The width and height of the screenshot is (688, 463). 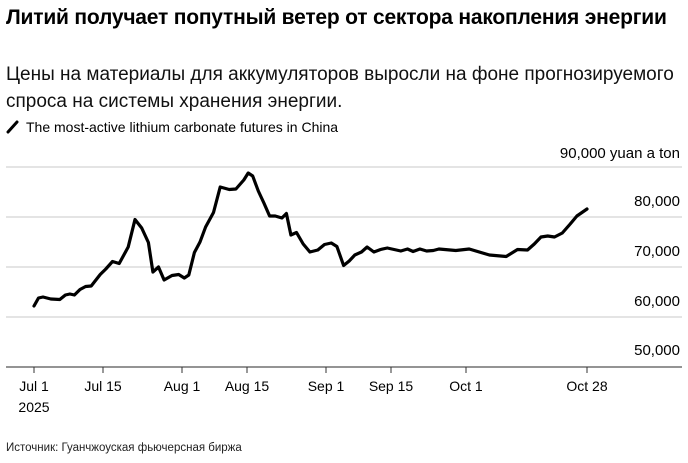 I want to click on source-note: Источник: Гуанчжоуская фьючерсная биржа, so click(x=124, y=448).